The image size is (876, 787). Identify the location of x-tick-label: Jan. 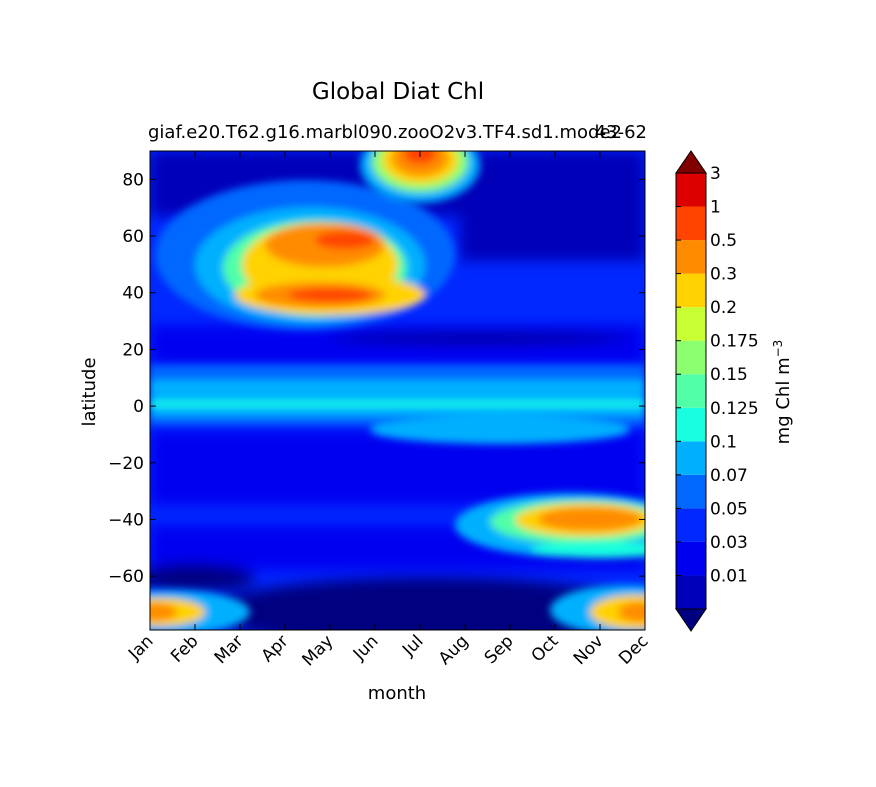
(140, 647).